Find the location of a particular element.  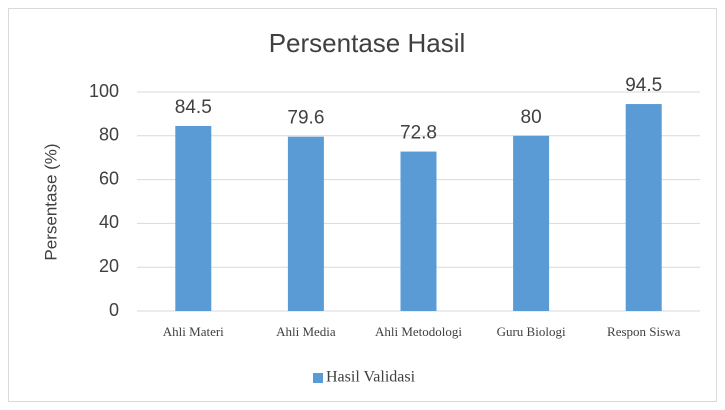

y-tick-label: 100 is located at coordinates (104, 91).